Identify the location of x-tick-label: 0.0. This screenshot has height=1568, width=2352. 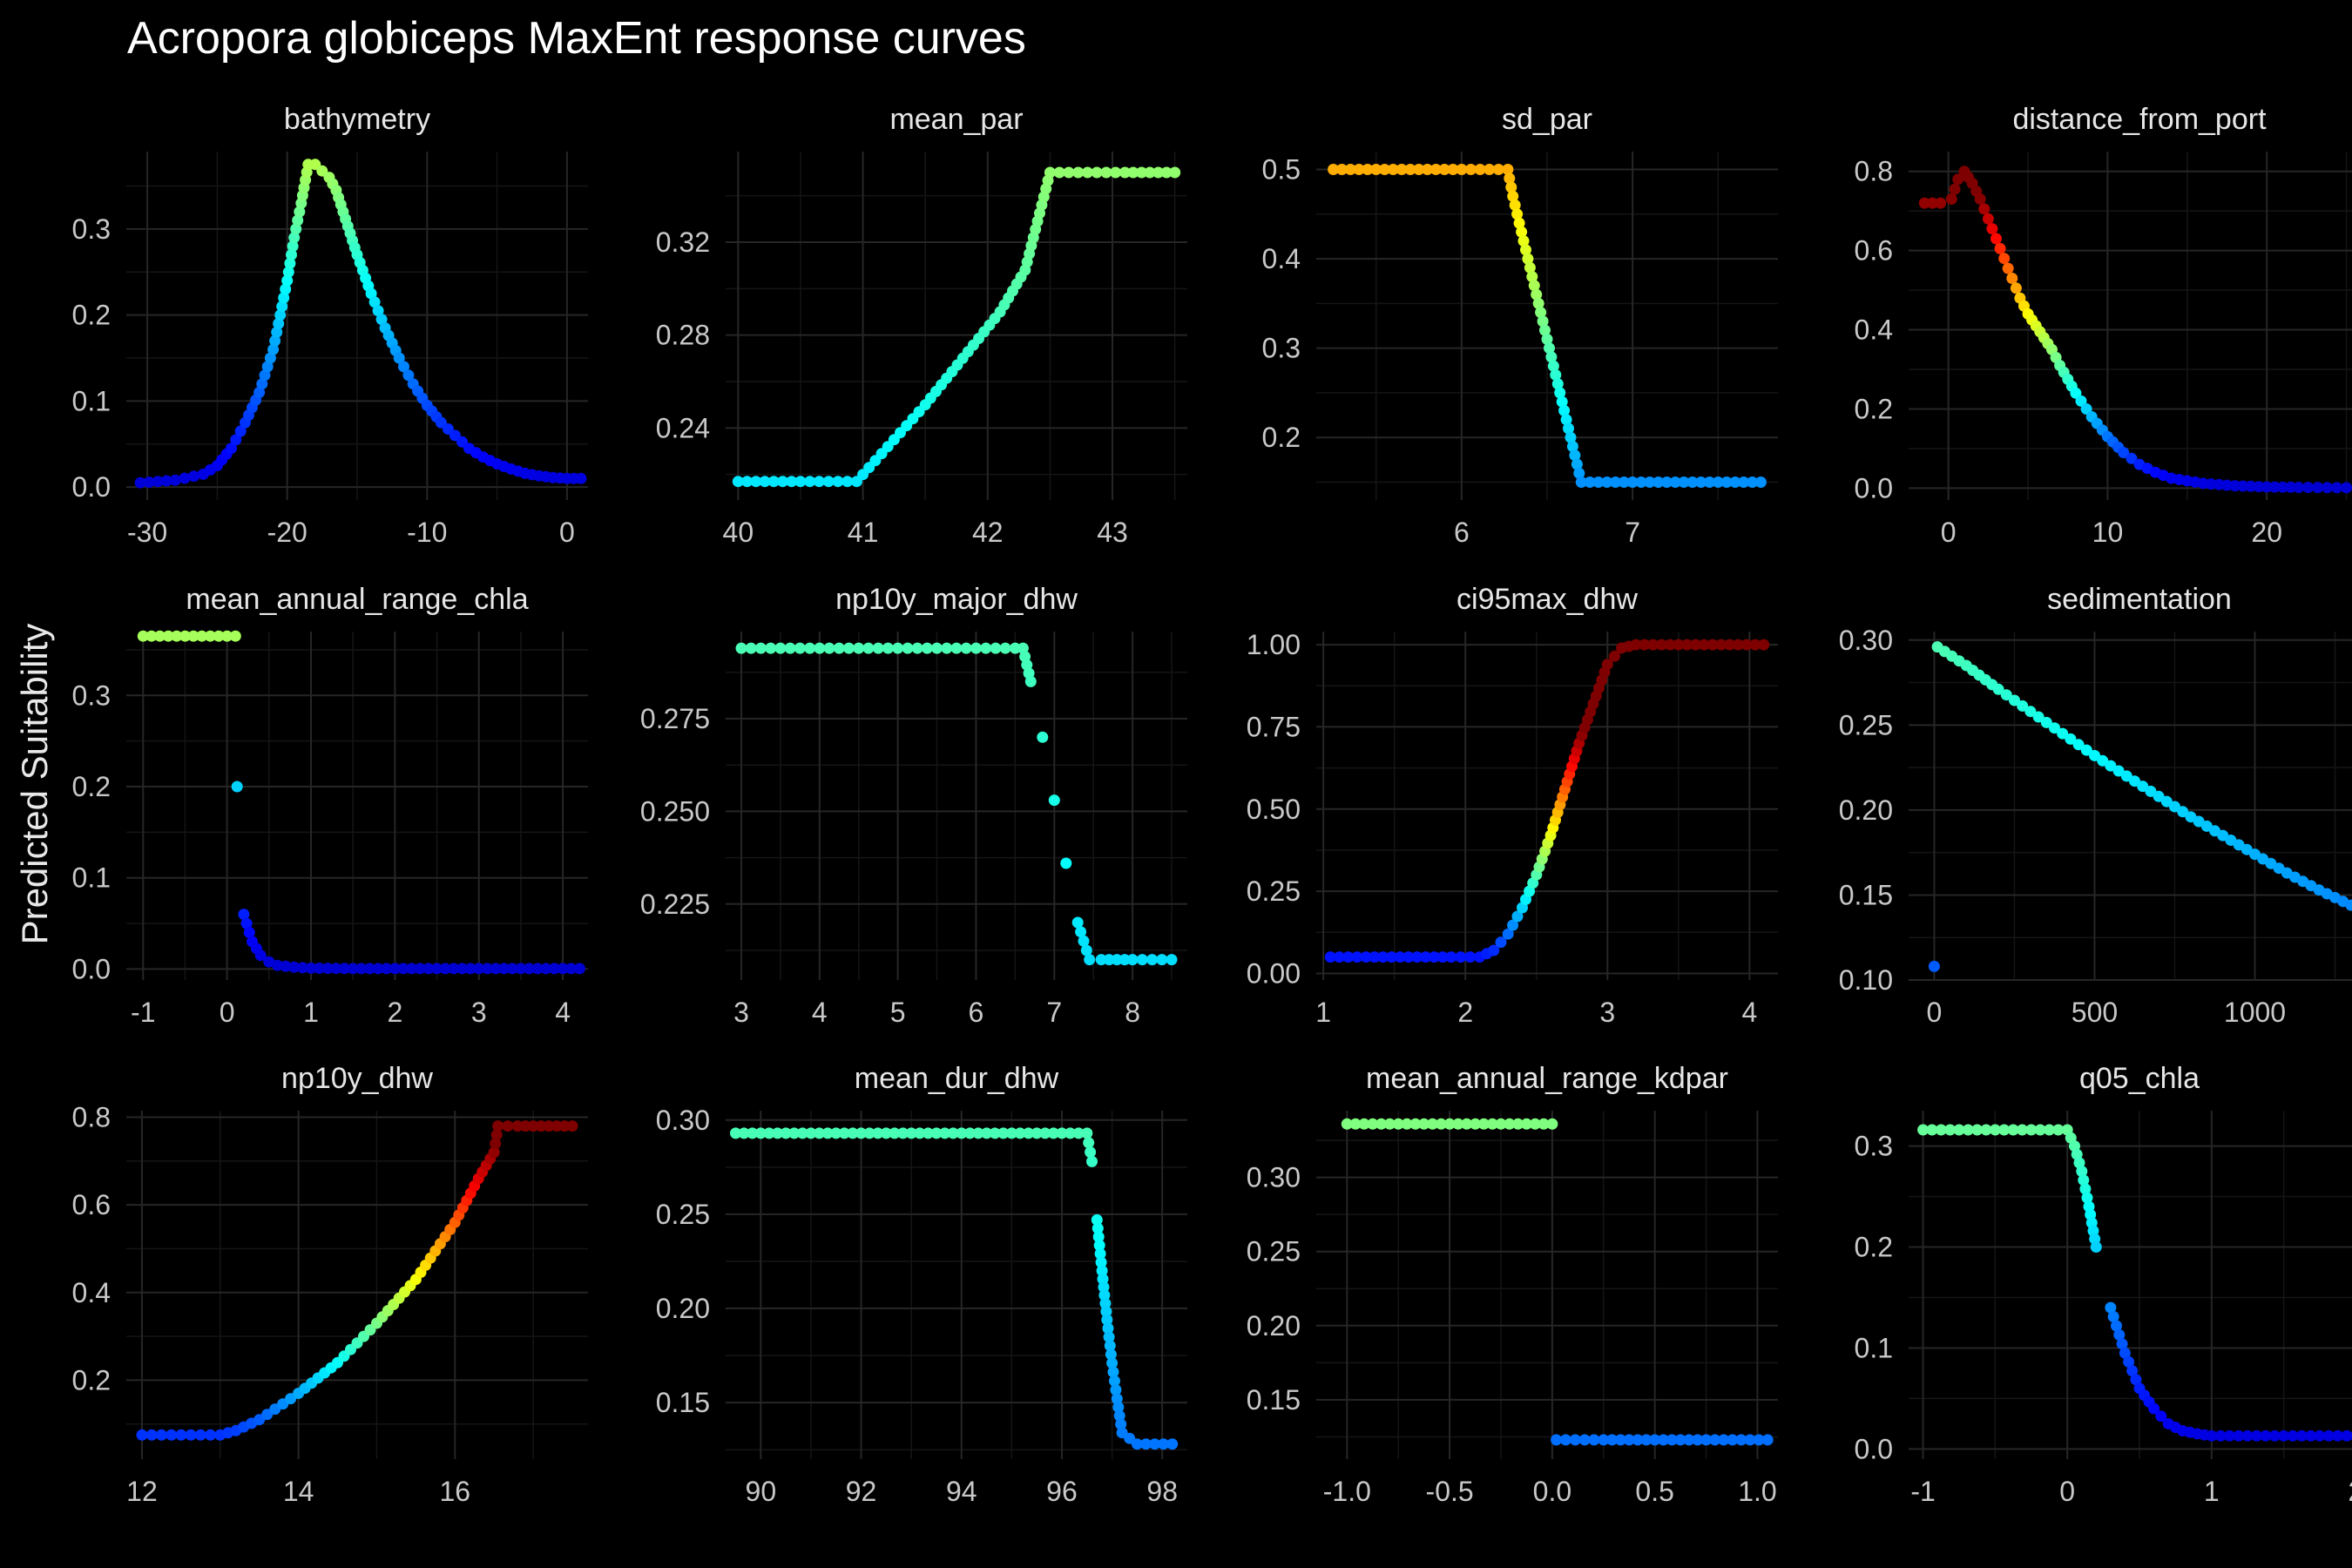
(1552, 1491).